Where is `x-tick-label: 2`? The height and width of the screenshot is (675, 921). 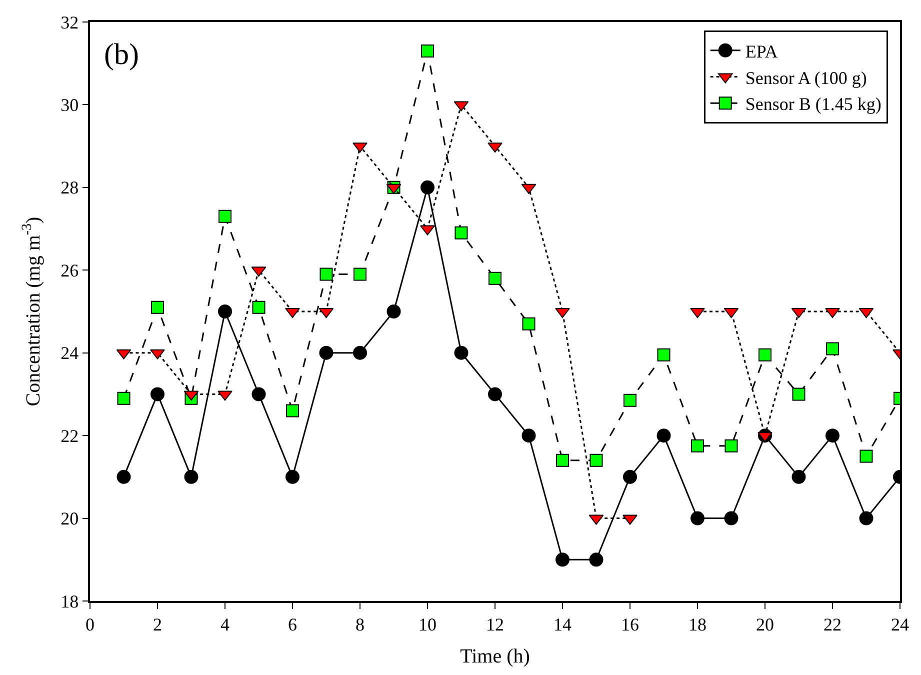 x-tick-label: 2 is located at coordinates (157, 624).